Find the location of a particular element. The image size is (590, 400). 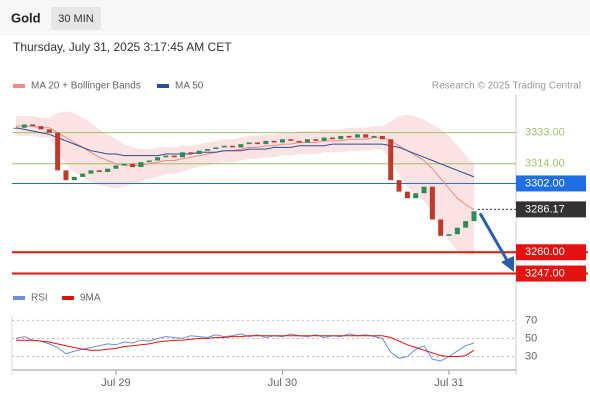

price-label: 3333.00 is located at coordinates (545, 133).